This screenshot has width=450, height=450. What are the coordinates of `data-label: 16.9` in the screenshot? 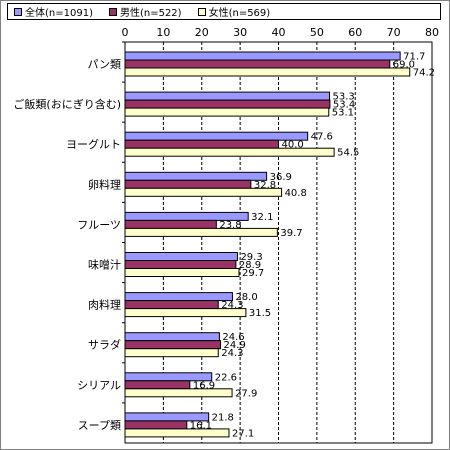 It's located at (204, 385).